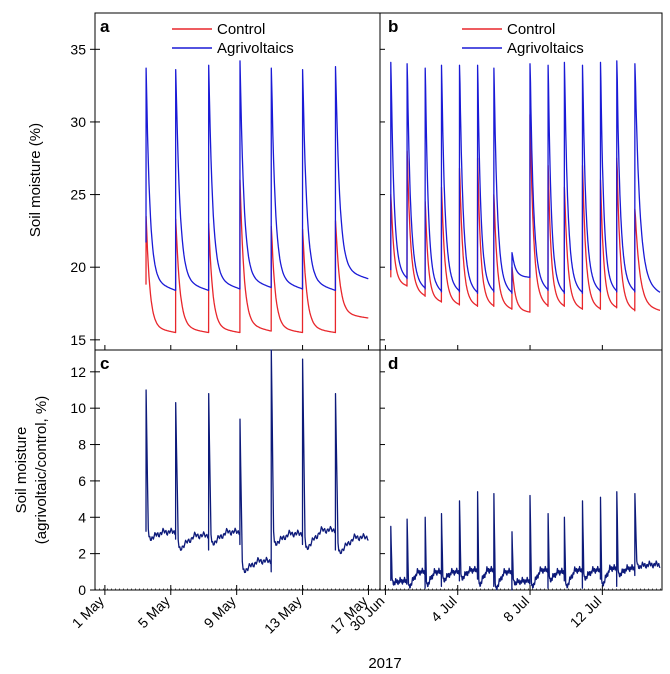  Describe the element at coordinates (41, 470) in the screenshot. I see `y-axis-label-bottom-line2: (agrivoltaic/control, %)` at that location.